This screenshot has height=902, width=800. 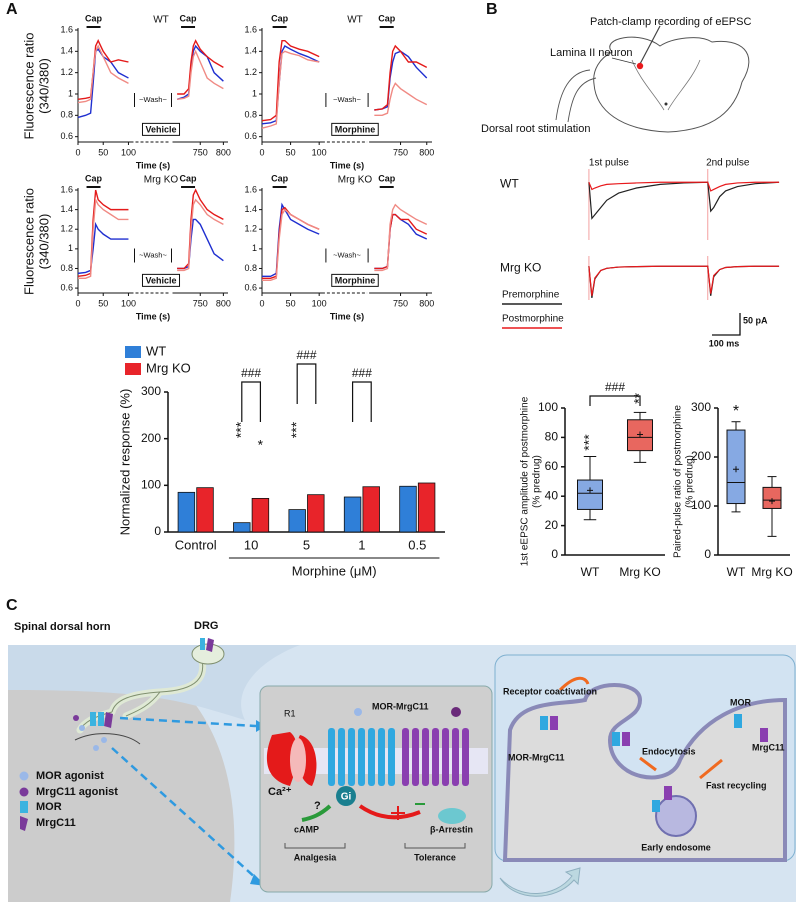 What do you see at coordinates (701, 456) in the screenshot?
I see `y-tick-label: 200` at bounding box center [701, 456].